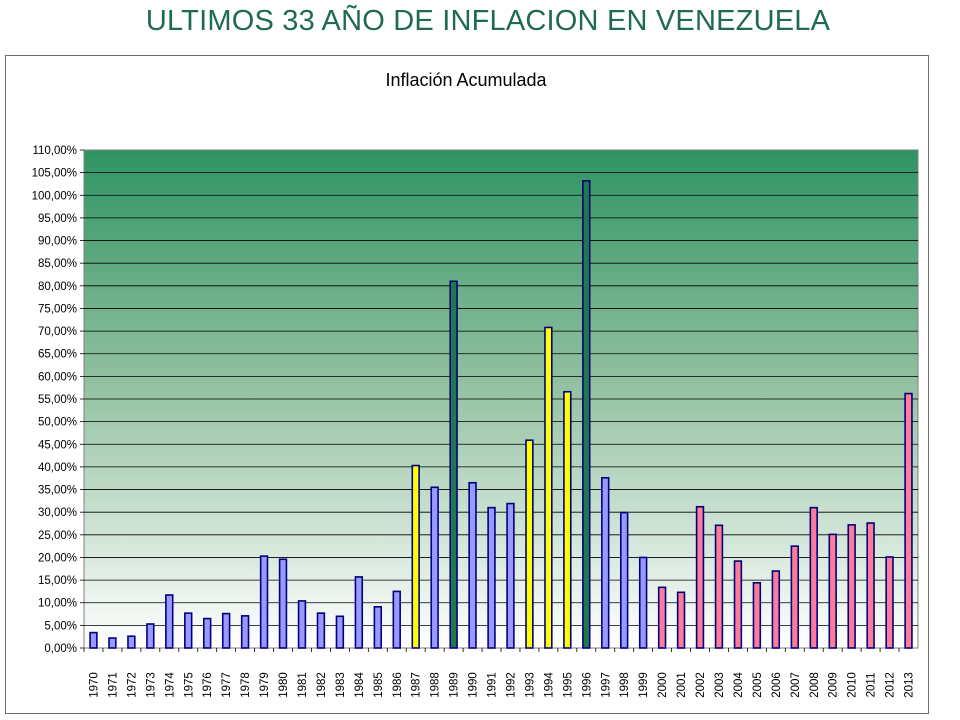  What do you see at coordinates (378, 627) in the screenshot?
I see `bar-1985` at bounding box center [378, 627].